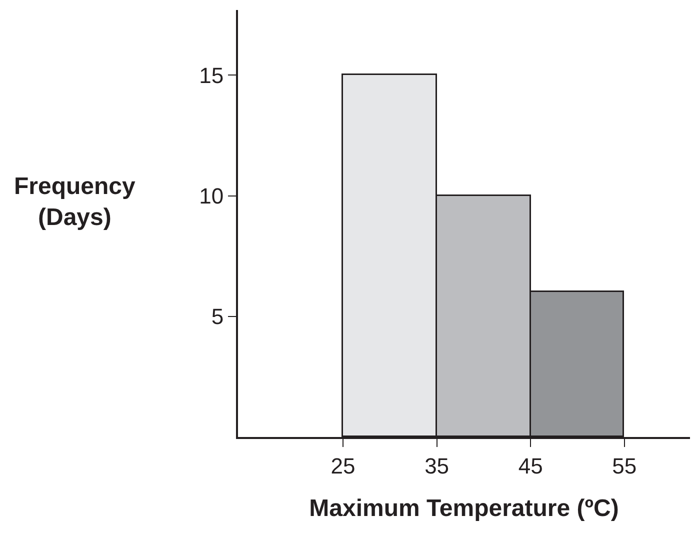  What do you see at coordinates (437, 465) in the screenshot?
I see `x-tick-label: 35` at bounding box center [437, 465].